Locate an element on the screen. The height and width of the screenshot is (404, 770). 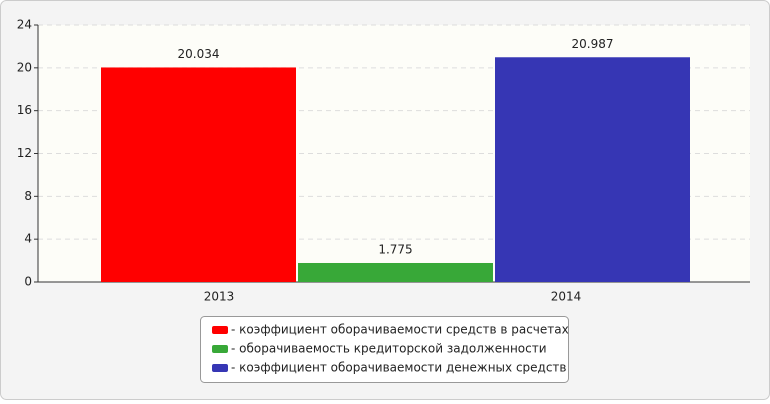
y-tick-label: 0 is located at coordinates (28, 282).